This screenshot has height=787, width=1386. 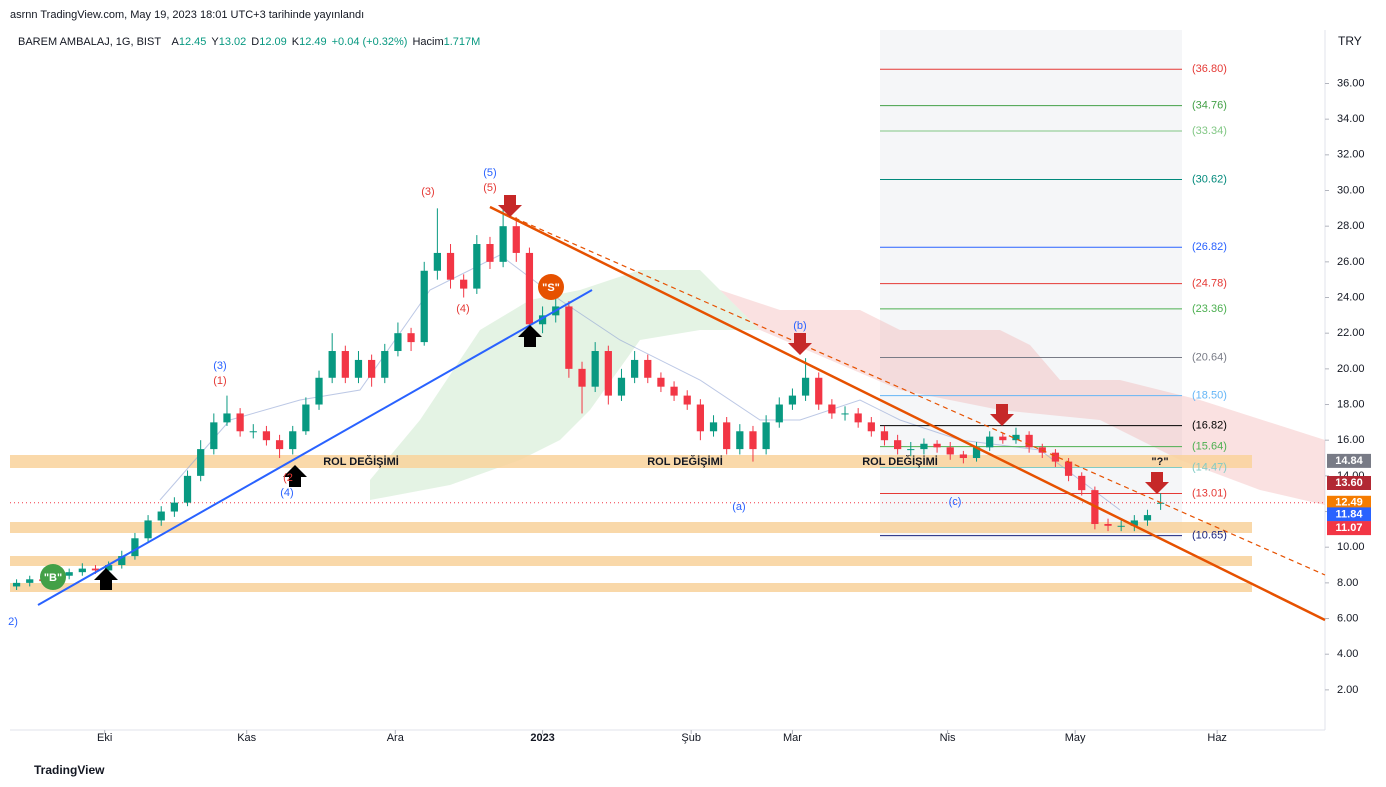 I want to click on y-tick-label: 20.00, so click(x=1351, y=369).